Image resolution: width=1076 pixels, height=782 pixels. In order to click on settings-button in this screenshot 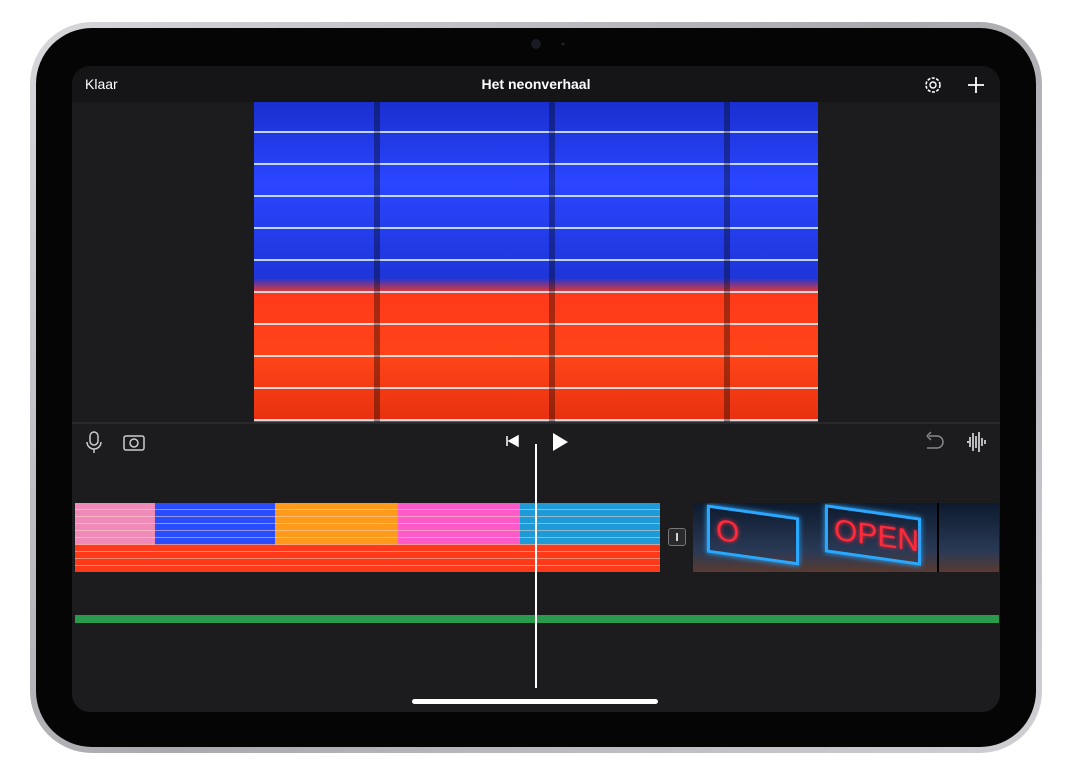, I will do `click(933, 85)`.